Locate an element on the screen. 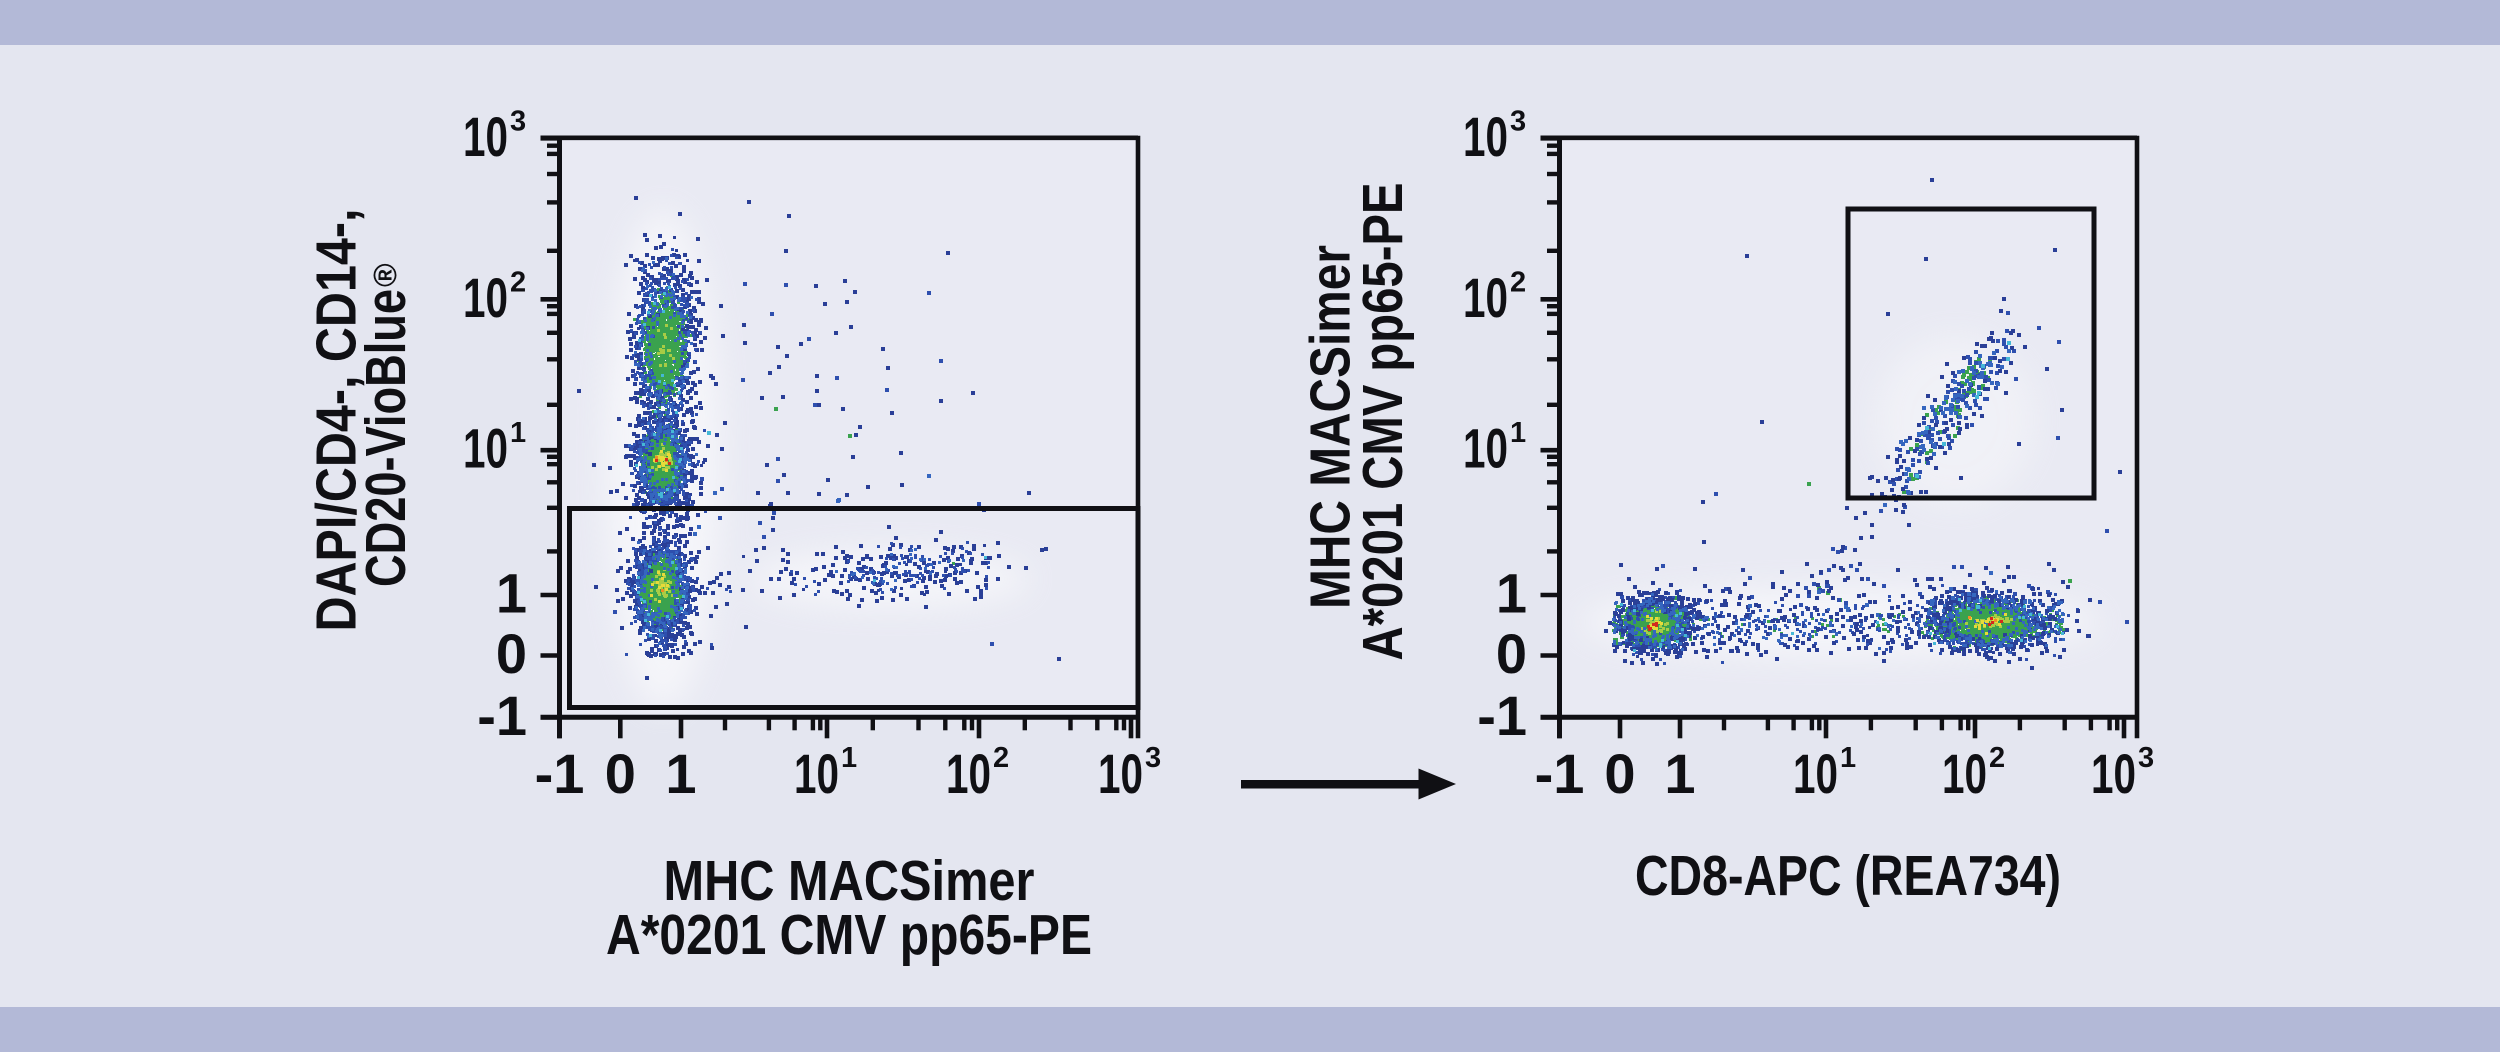 Image resolution: width=2500 pixels, height=1052 pixels. svg-text: CD20-VioBlue is located at coordinates (386, 438).